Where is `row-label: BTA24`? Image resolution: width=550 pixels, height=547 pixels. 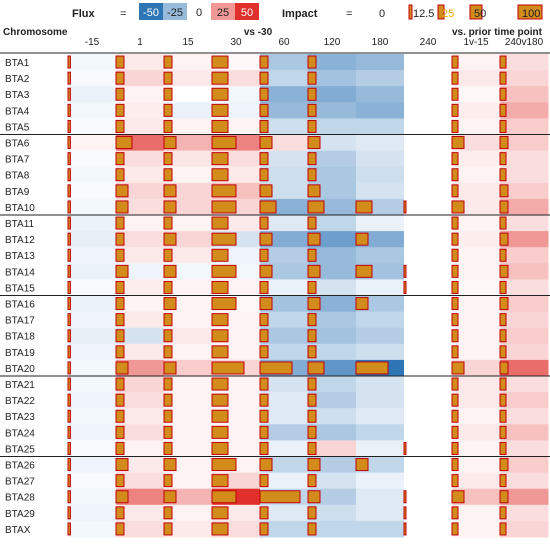 row-label: BTA24 is located at coordinates (20, 433).